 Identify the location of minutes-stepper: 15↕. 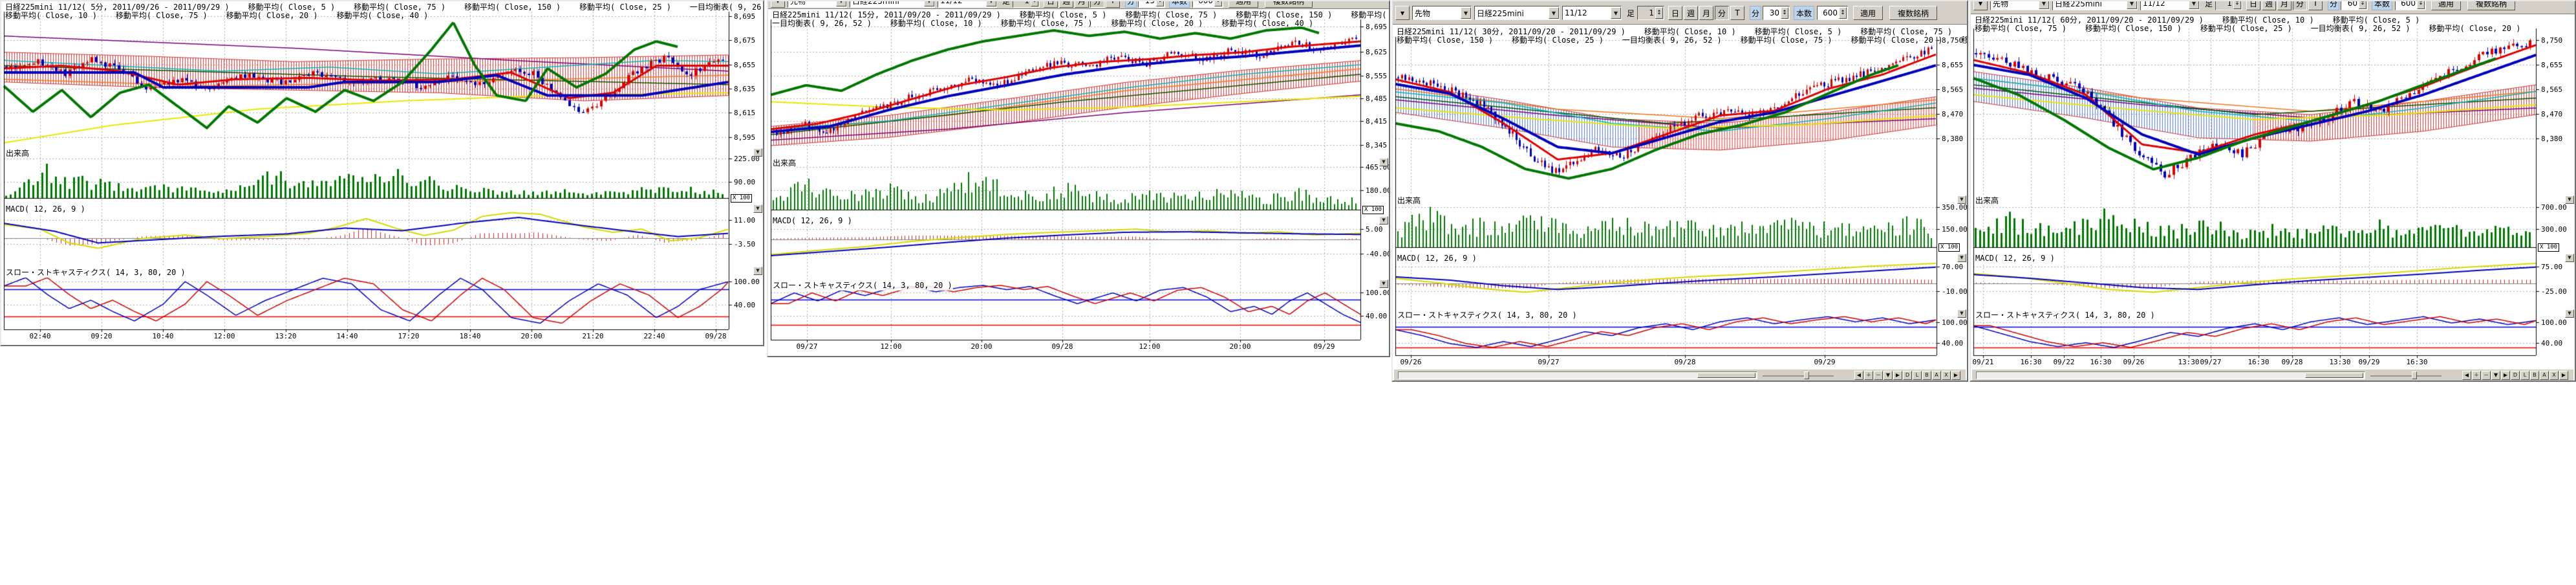
(1151, 4).